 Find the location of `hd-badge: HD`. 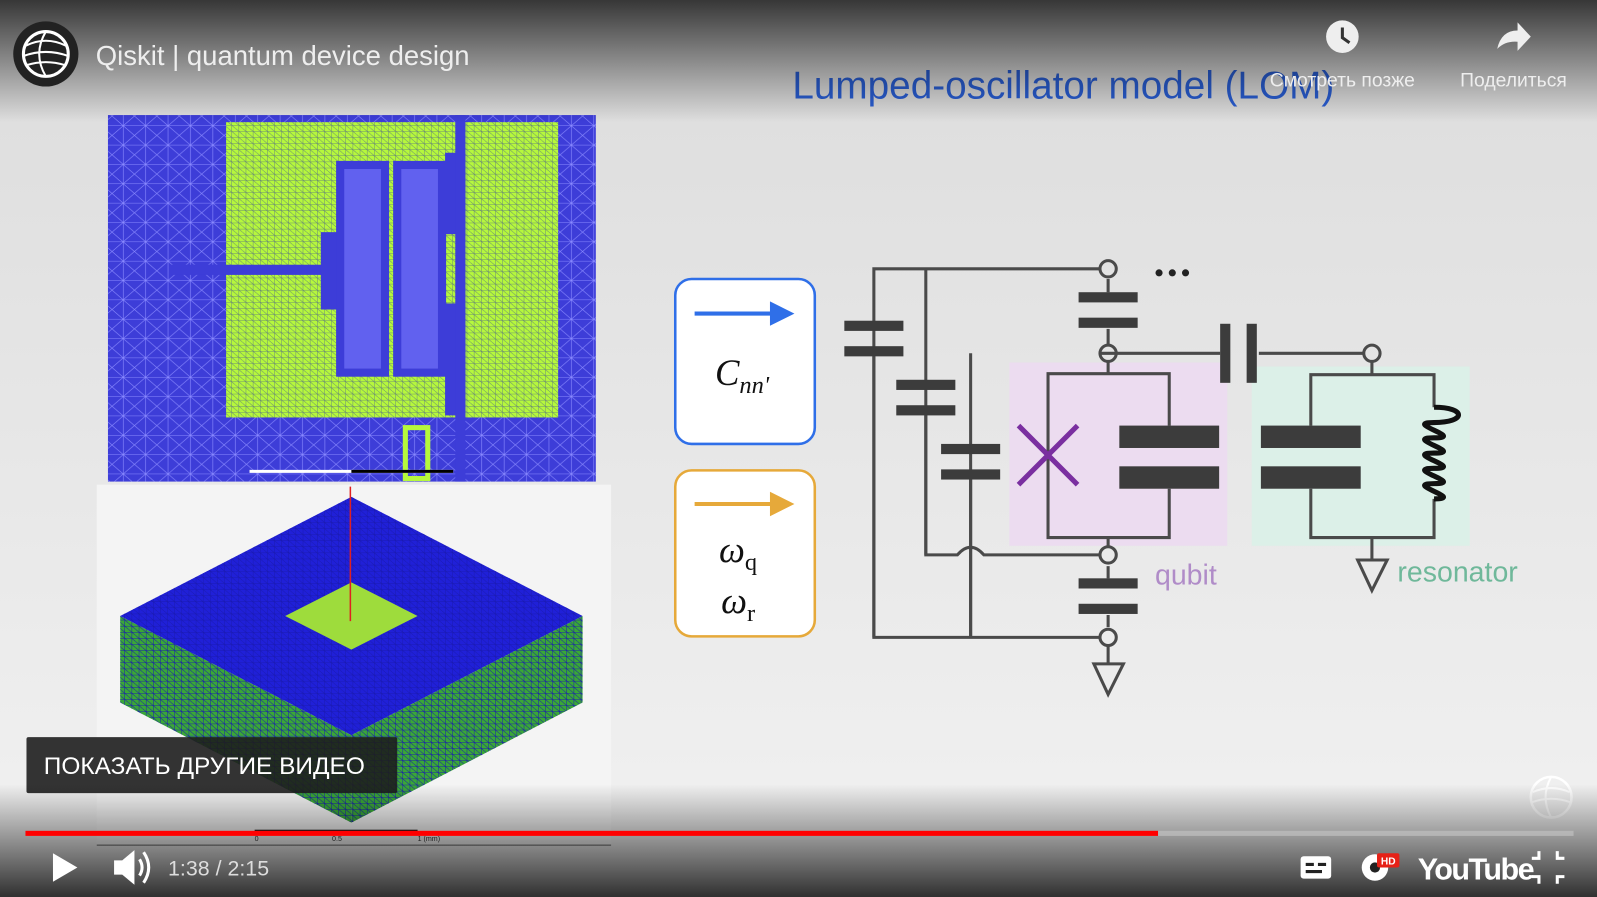

hd-badge: HD is located at coordinates (1388, 861).